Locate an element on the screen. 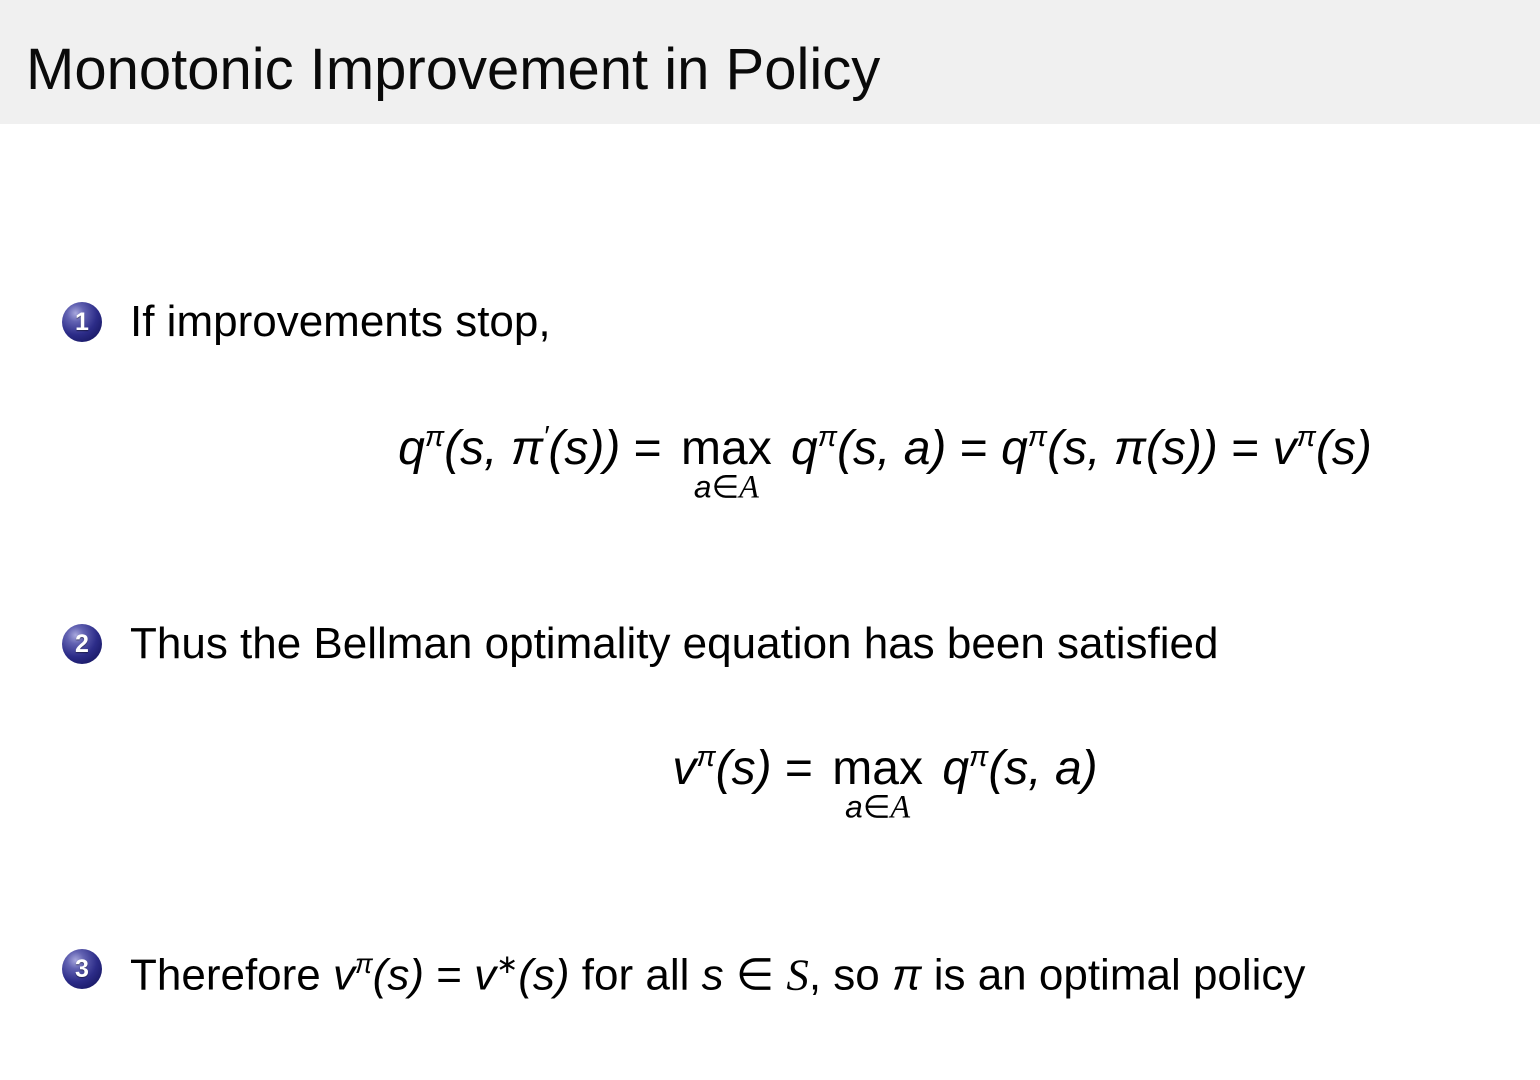 The image size is (1540, 1080). text-run: , so is located at coordinates (850, 975).